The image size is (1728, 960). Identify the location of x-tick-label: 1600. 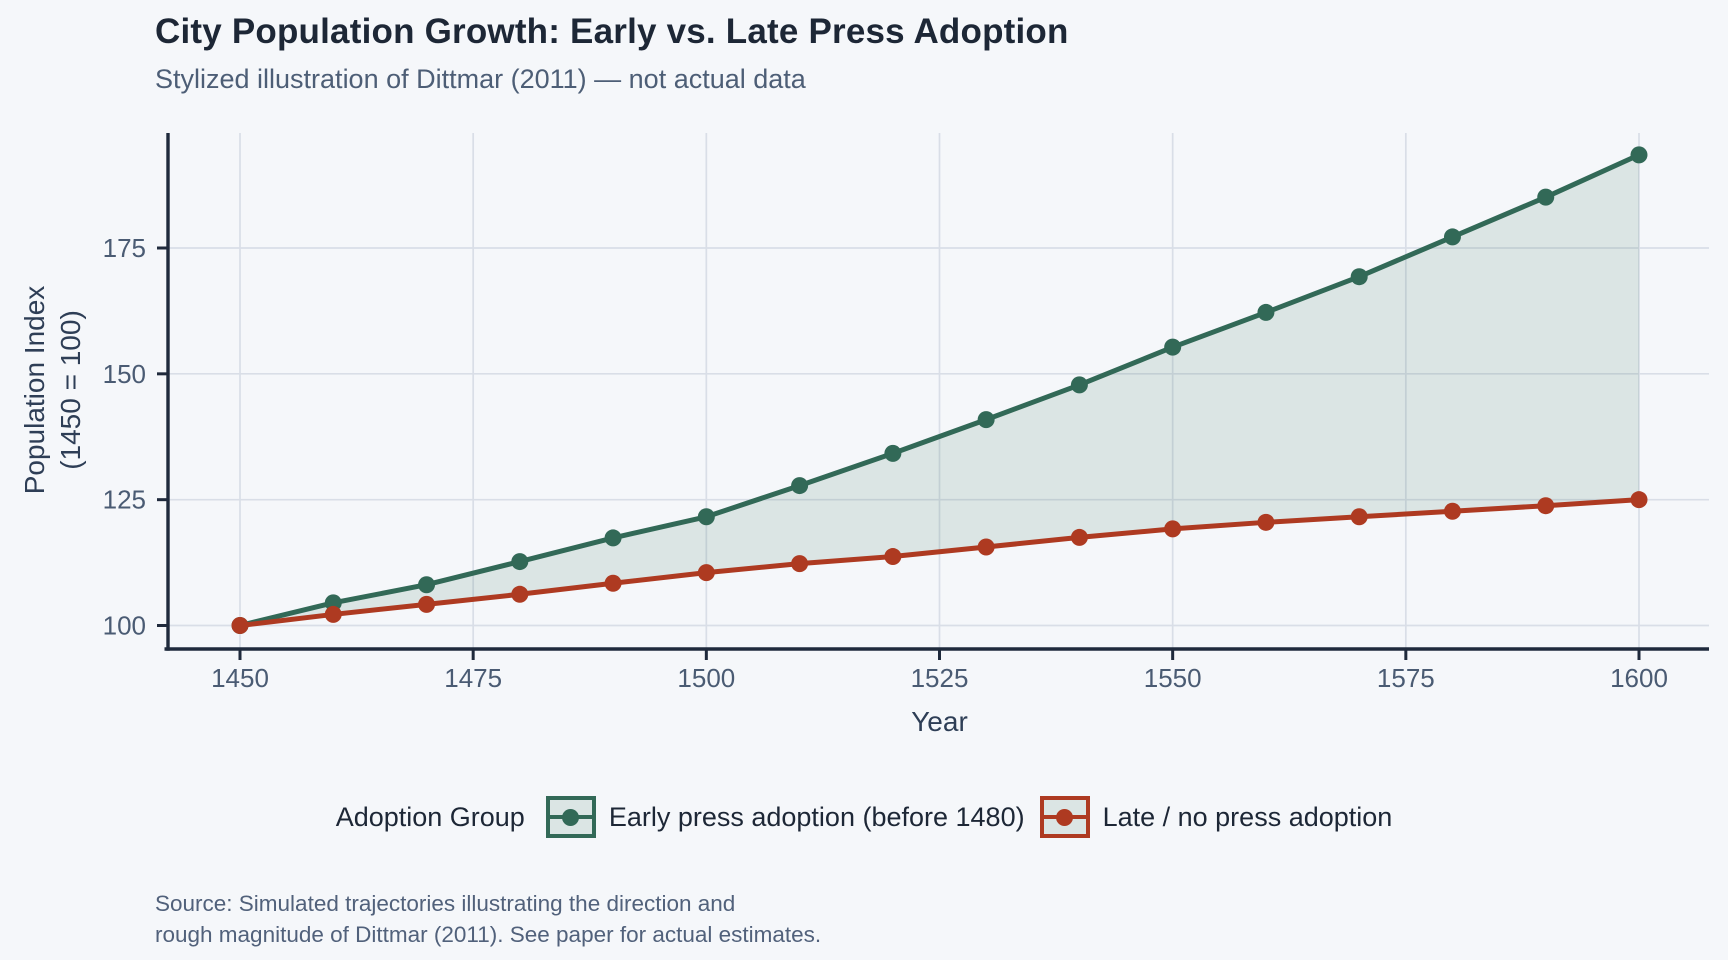
(1639, 678).